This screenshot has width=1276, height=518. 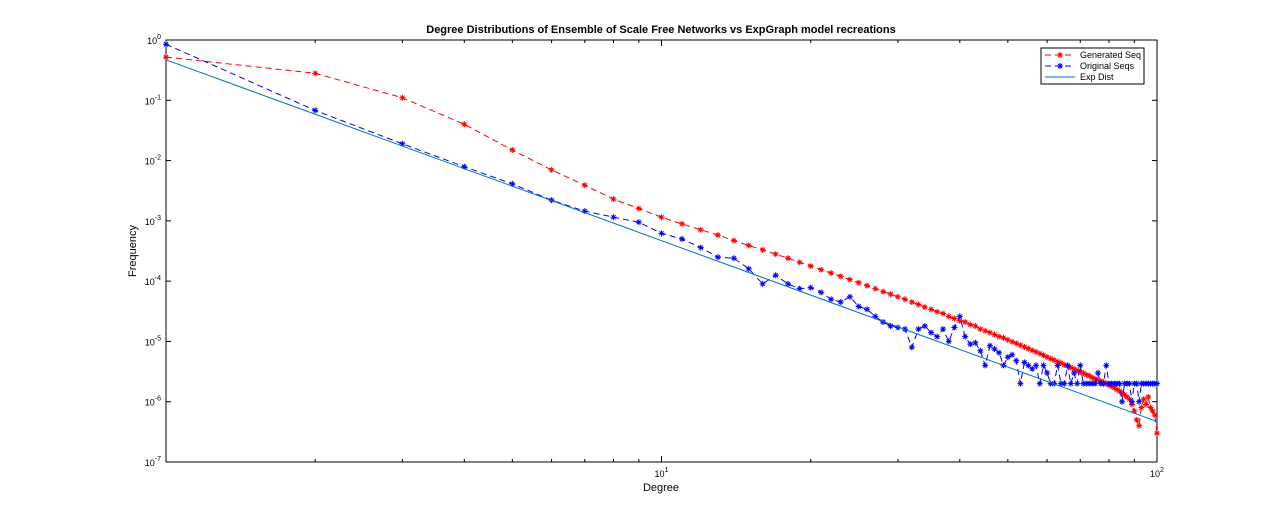 I want to click on legend-marker-generated-seq-glyph, so click(x=1060, y=55).